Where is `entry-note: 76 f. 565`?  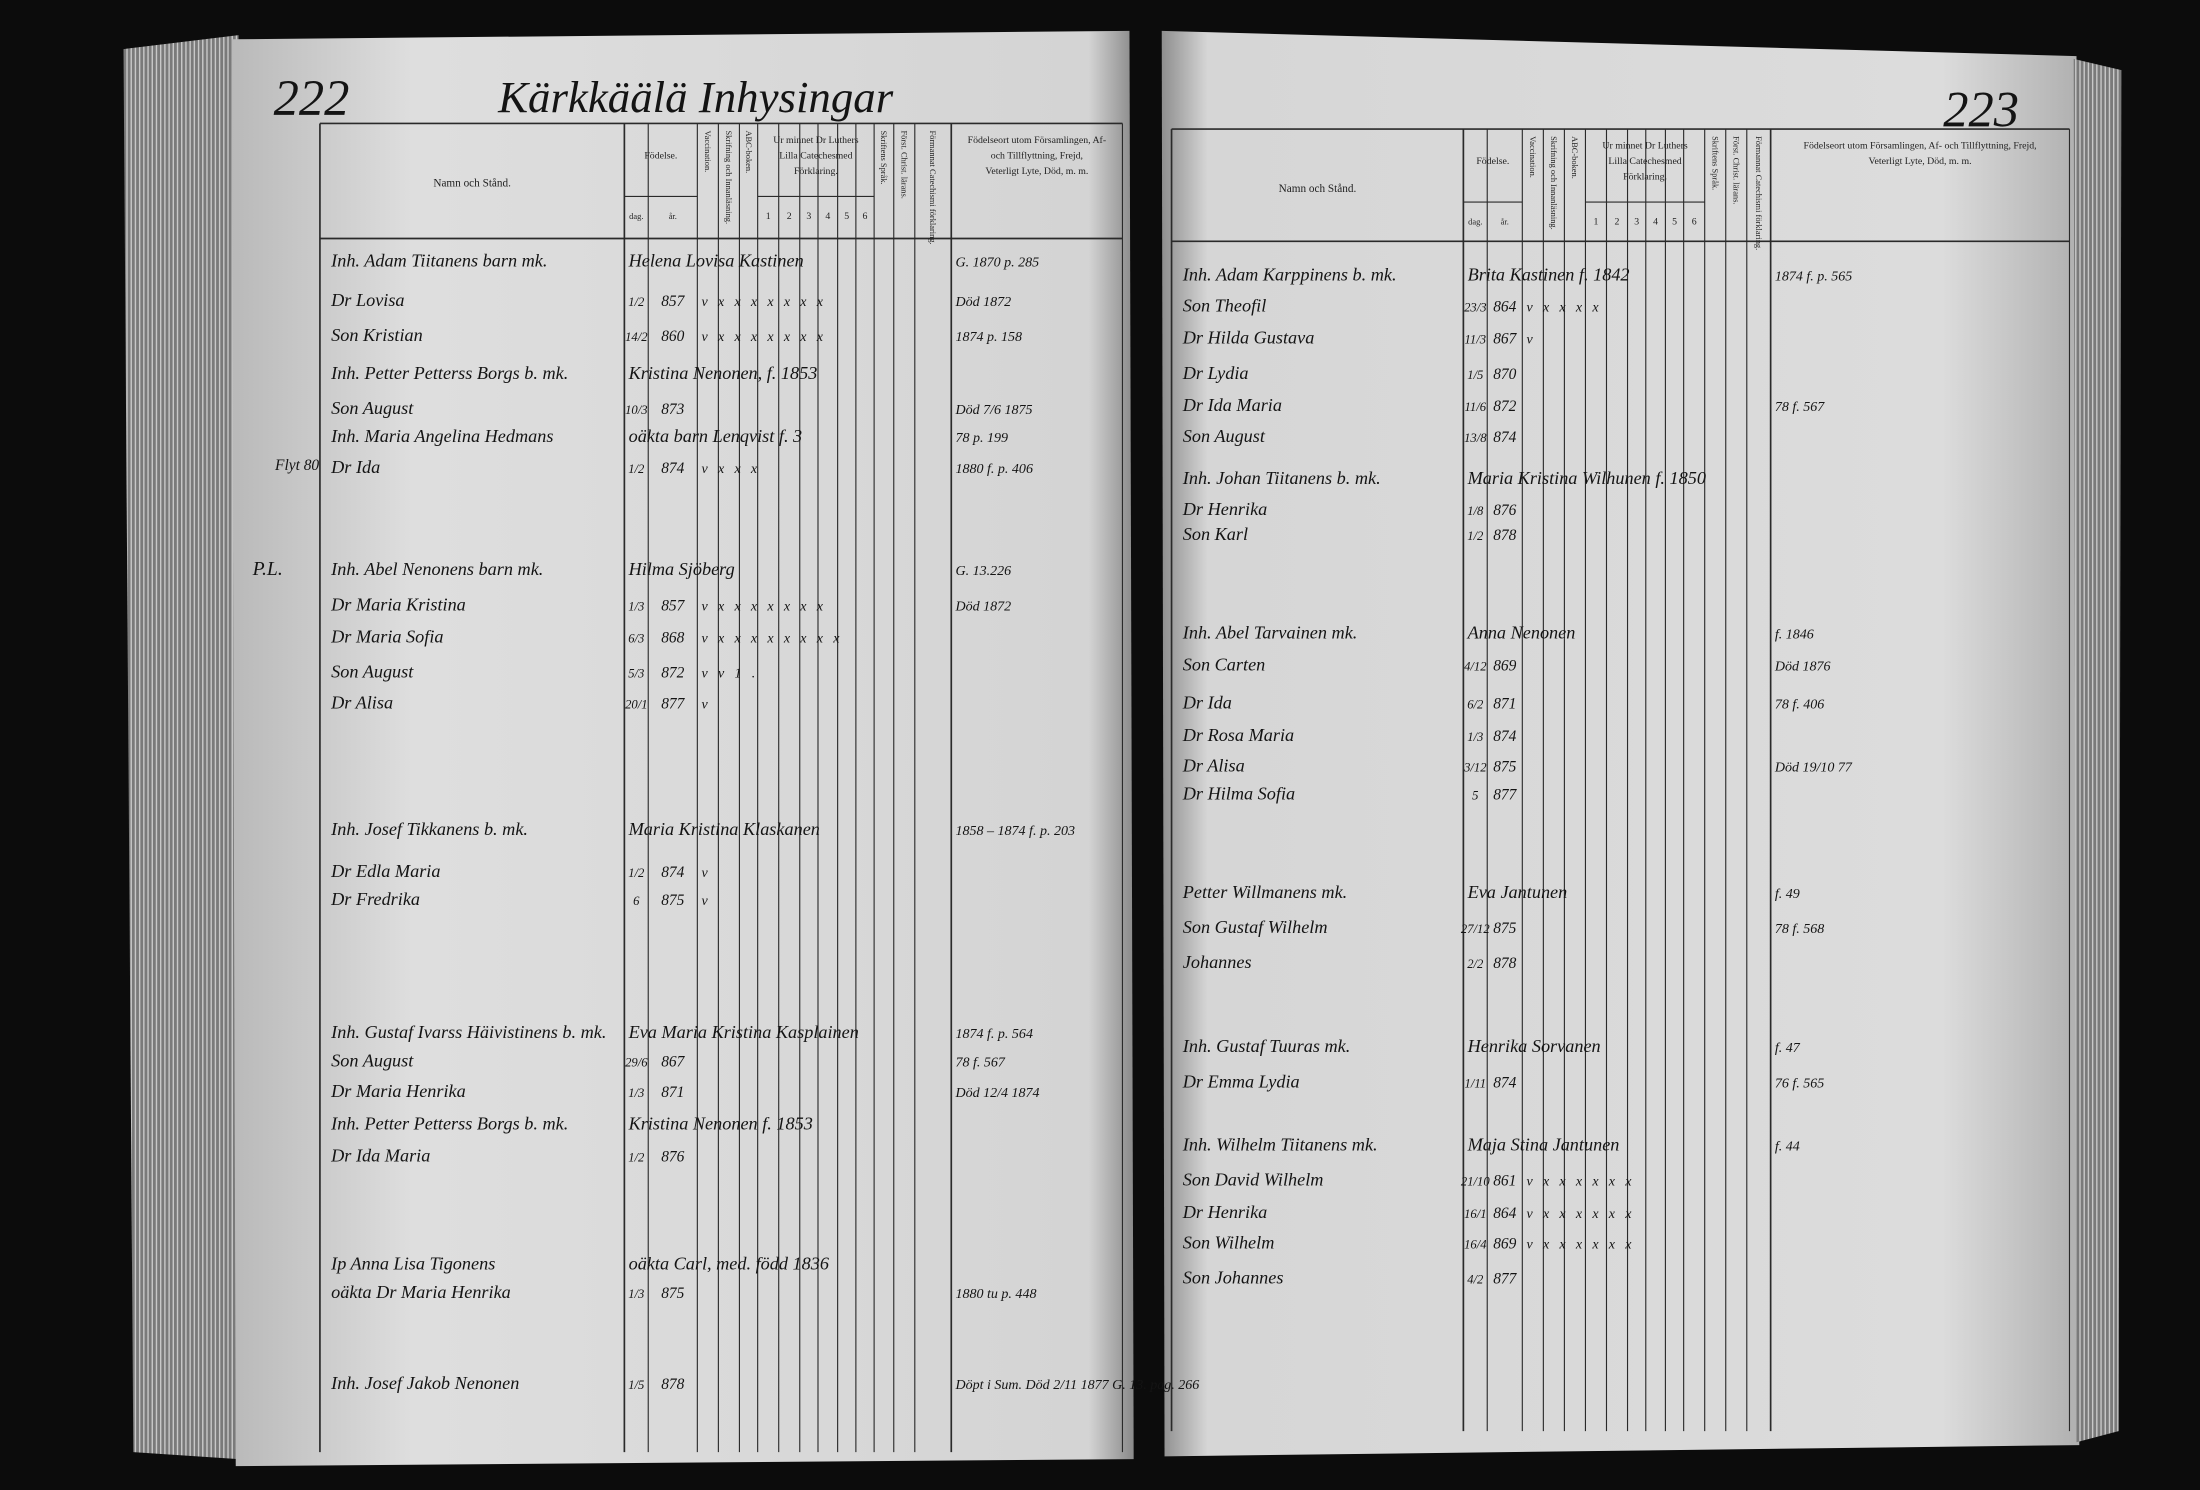
entry-note: 76 f. 565 is located at coordinates (1799, 1083).